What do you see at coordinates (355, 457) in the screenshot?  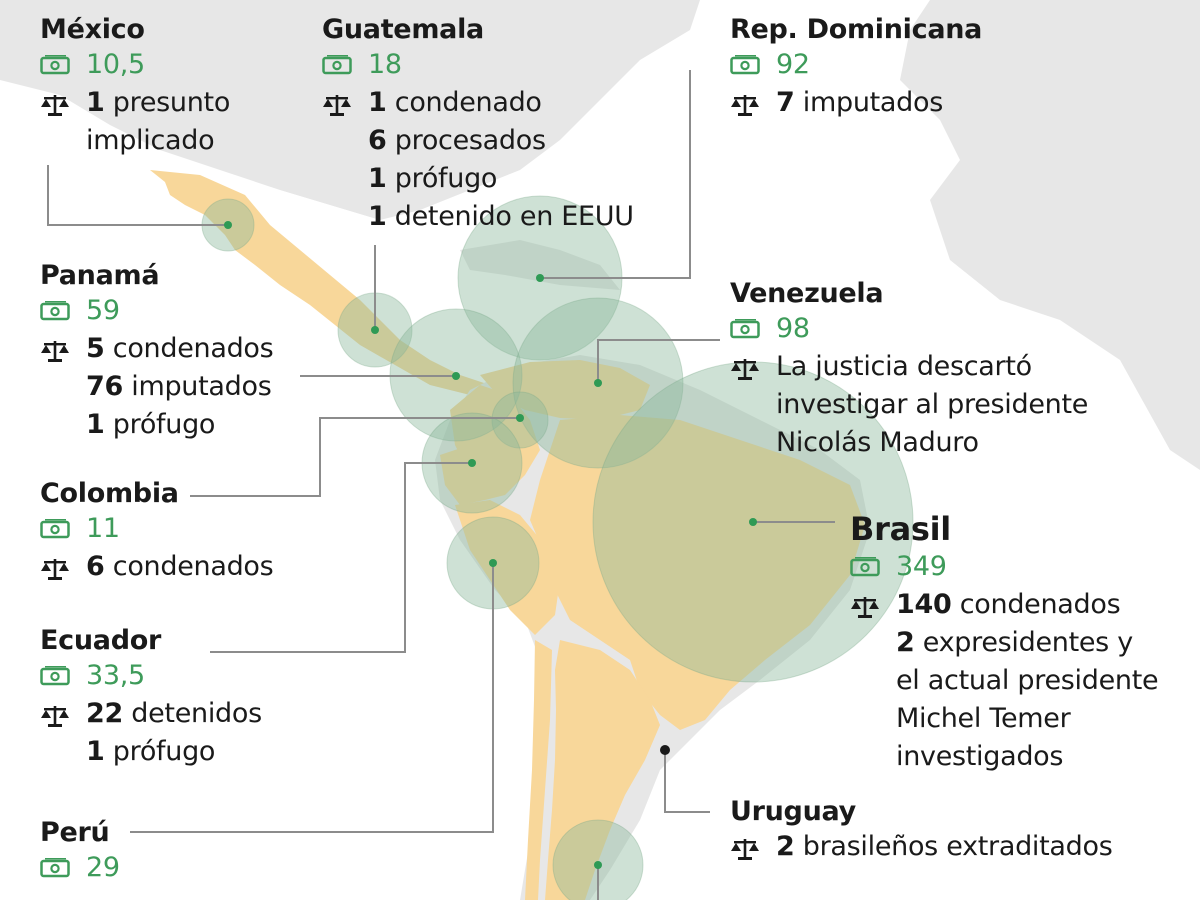 I see `leader-colombia` at bounding box center [355, 457].